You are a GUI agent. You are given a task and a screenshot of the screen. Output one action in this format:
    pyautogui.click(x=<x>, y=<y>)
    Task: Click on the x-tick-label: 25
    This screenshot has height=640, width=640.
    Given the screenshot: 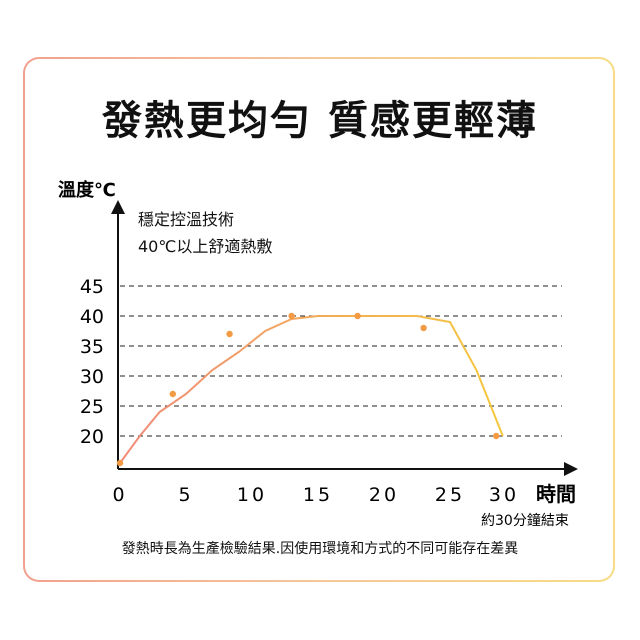 What is the action you would take?
    pyautogui.click(x=450, y=495)
    